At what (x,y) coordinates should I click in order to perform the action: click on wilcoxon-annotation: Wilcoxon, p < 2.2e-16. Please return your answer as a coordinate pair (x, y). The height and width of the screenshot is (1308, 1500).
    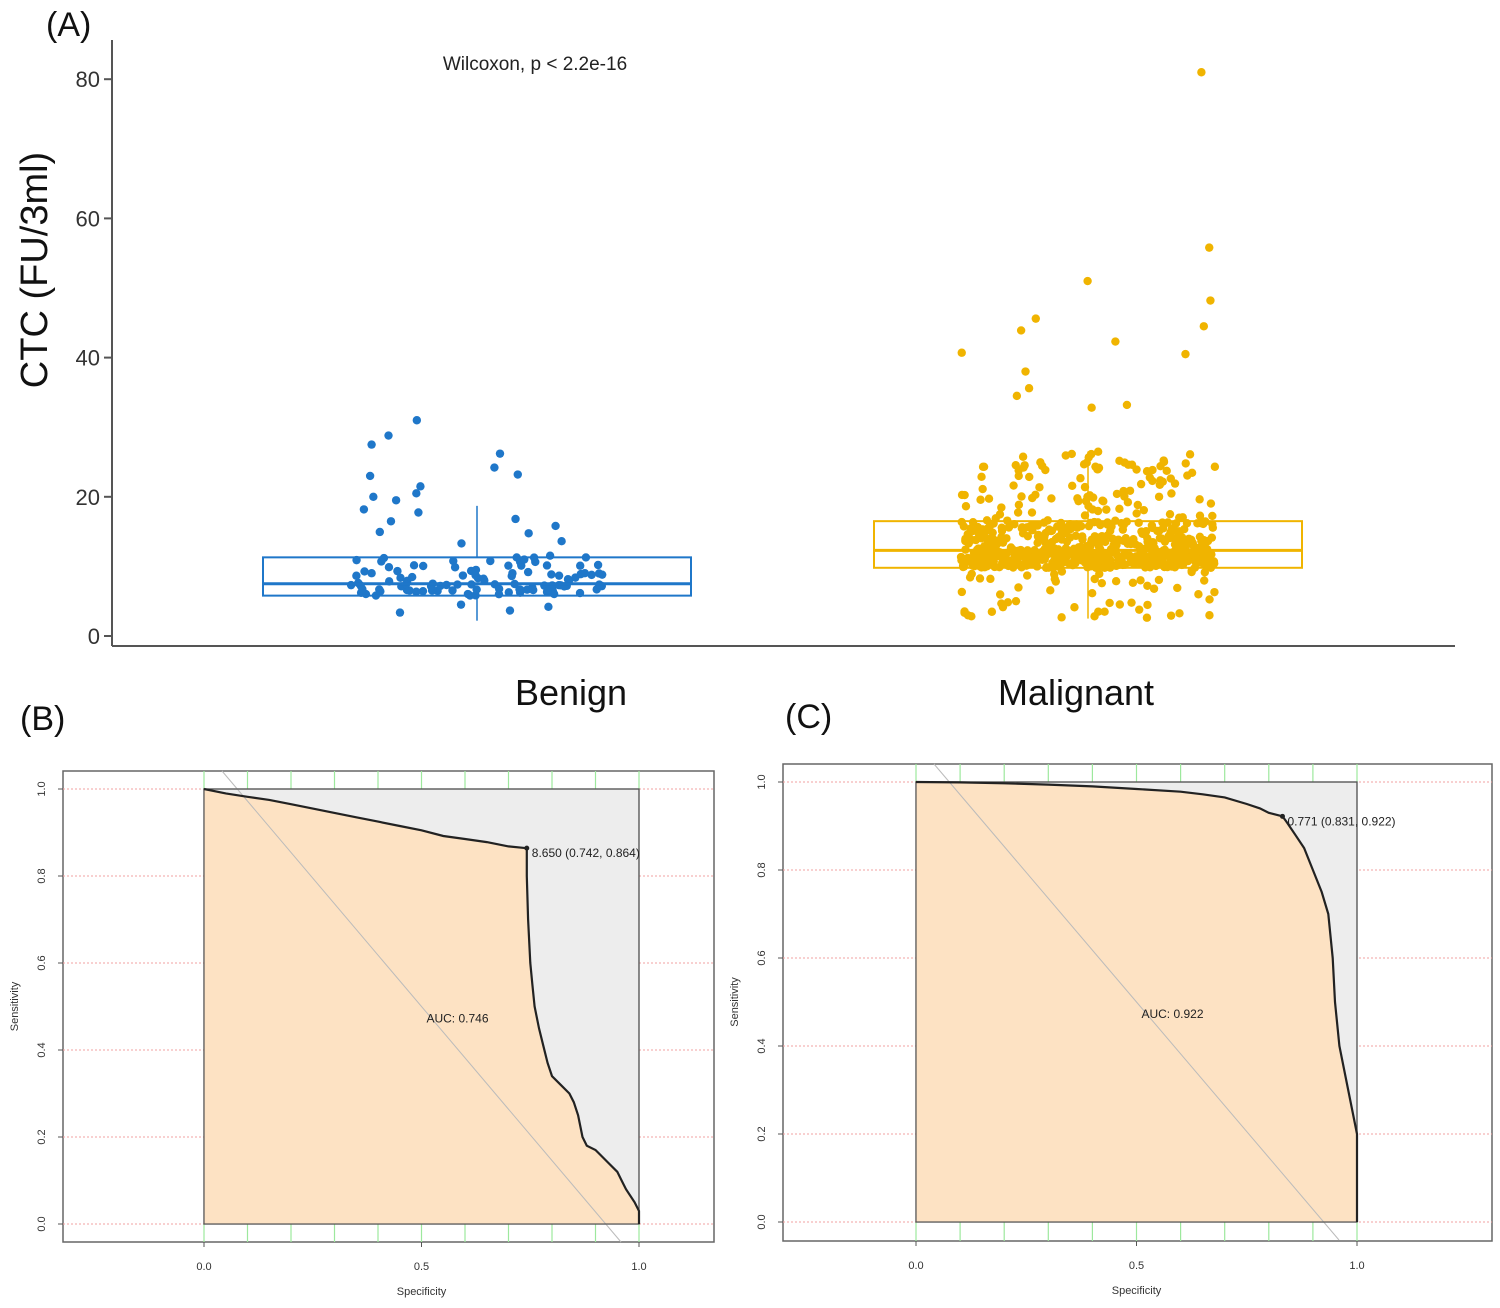
    Looking at the image, I should click on (535, 64).